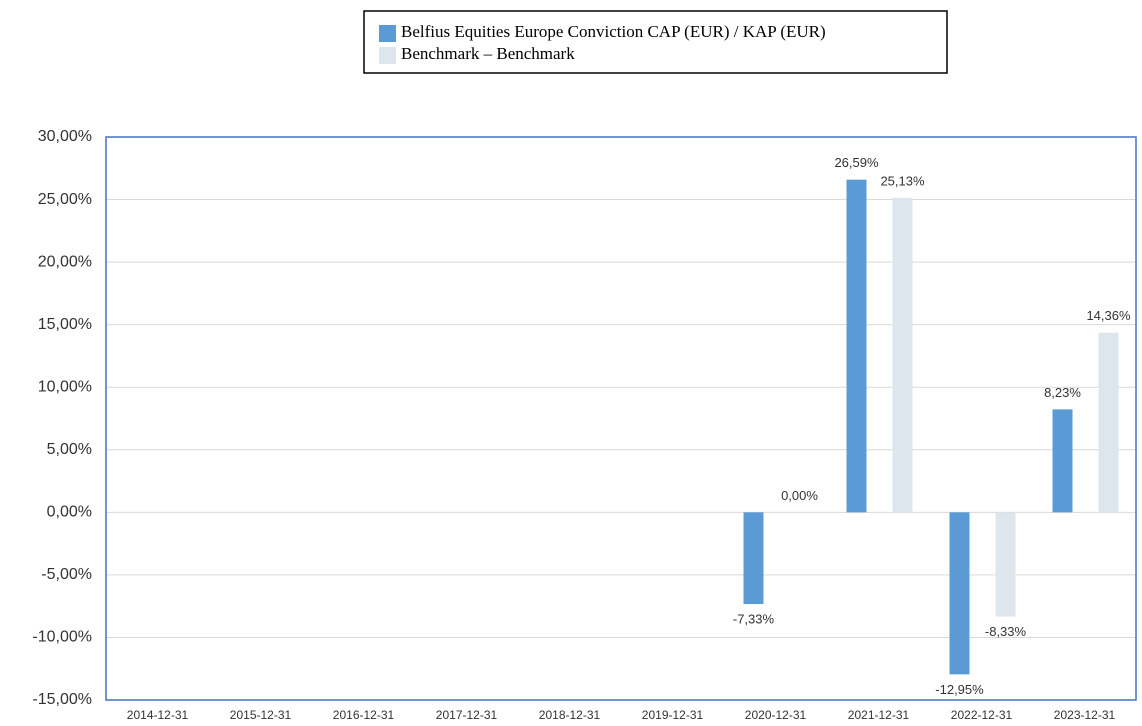  Describe the element at coordinates (1062, 392) in the screenshot. I see `data-label: 8,23%` at that location.